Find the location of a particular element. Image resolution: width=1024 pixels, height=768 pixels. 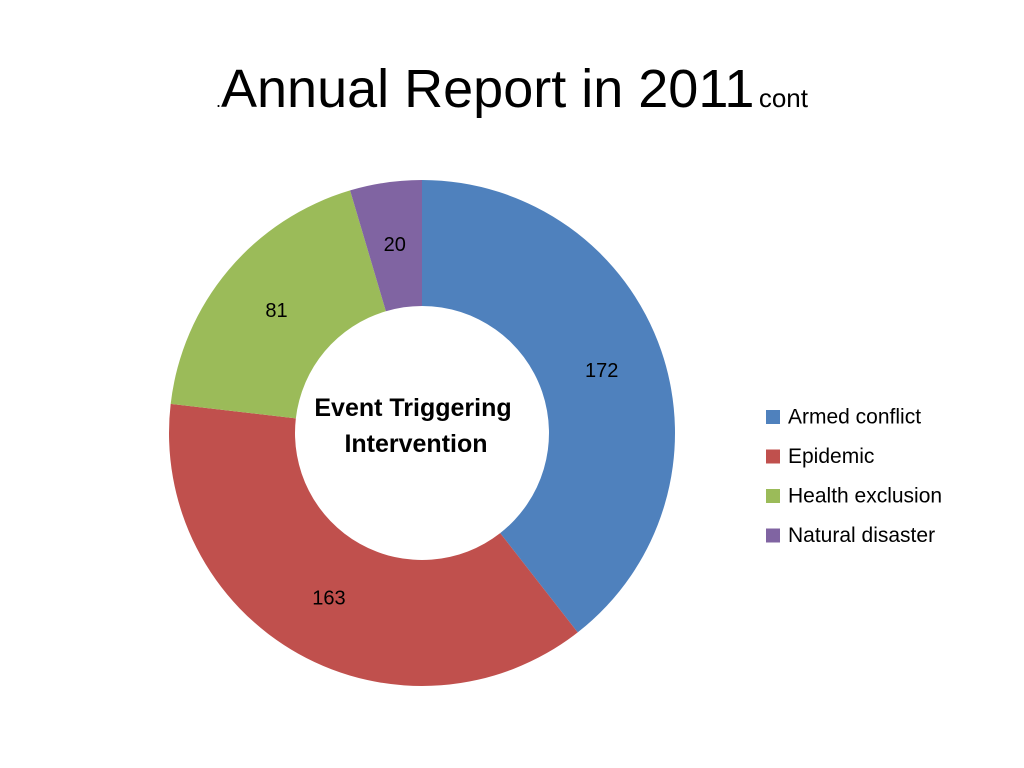

slice-health-exclusion is located at coordinates (278, 304).